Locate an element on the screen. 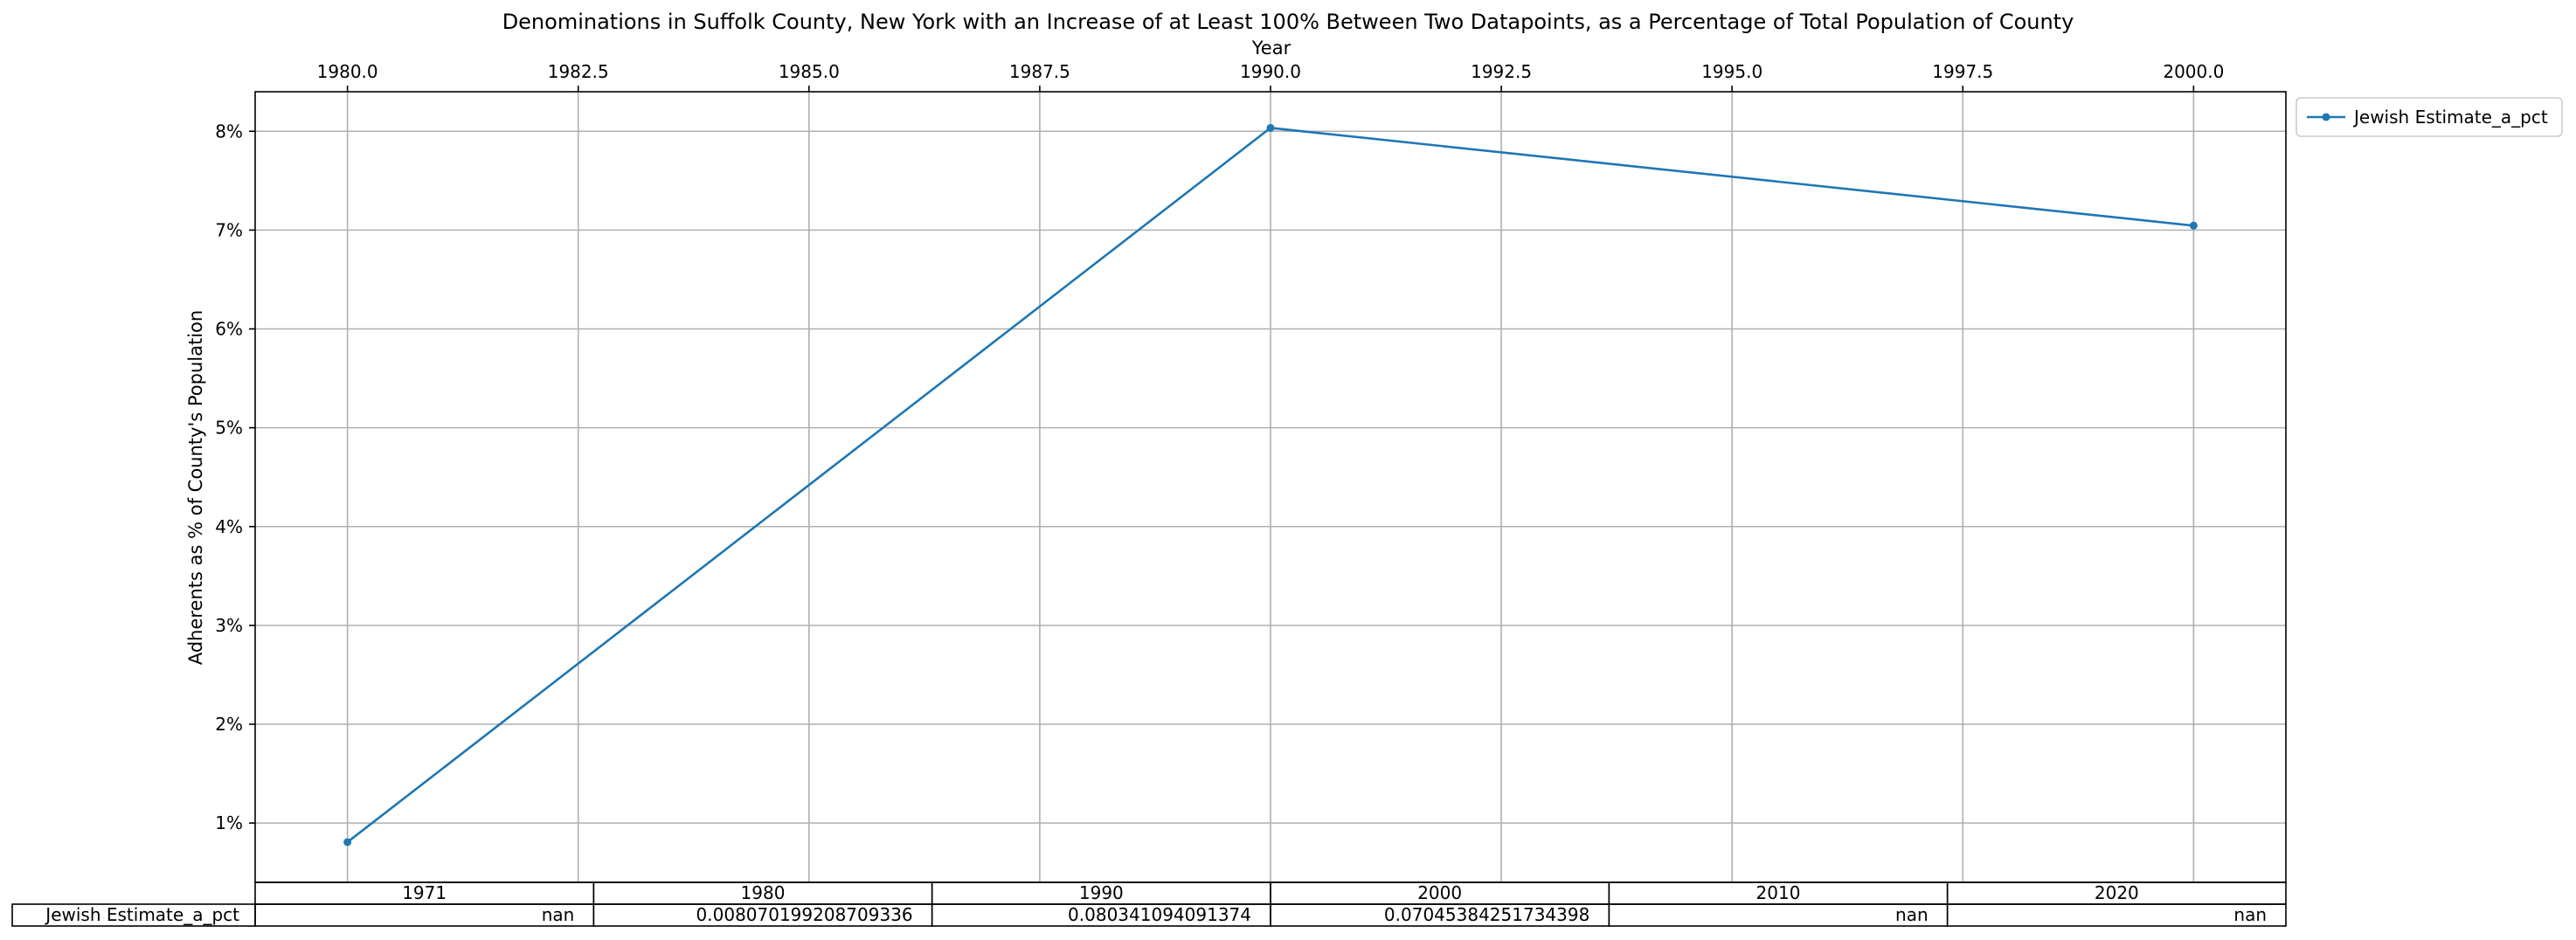 The image size is (2576, 940). x-tick-label: 1997.5 is located at coordinates (1962, 71).